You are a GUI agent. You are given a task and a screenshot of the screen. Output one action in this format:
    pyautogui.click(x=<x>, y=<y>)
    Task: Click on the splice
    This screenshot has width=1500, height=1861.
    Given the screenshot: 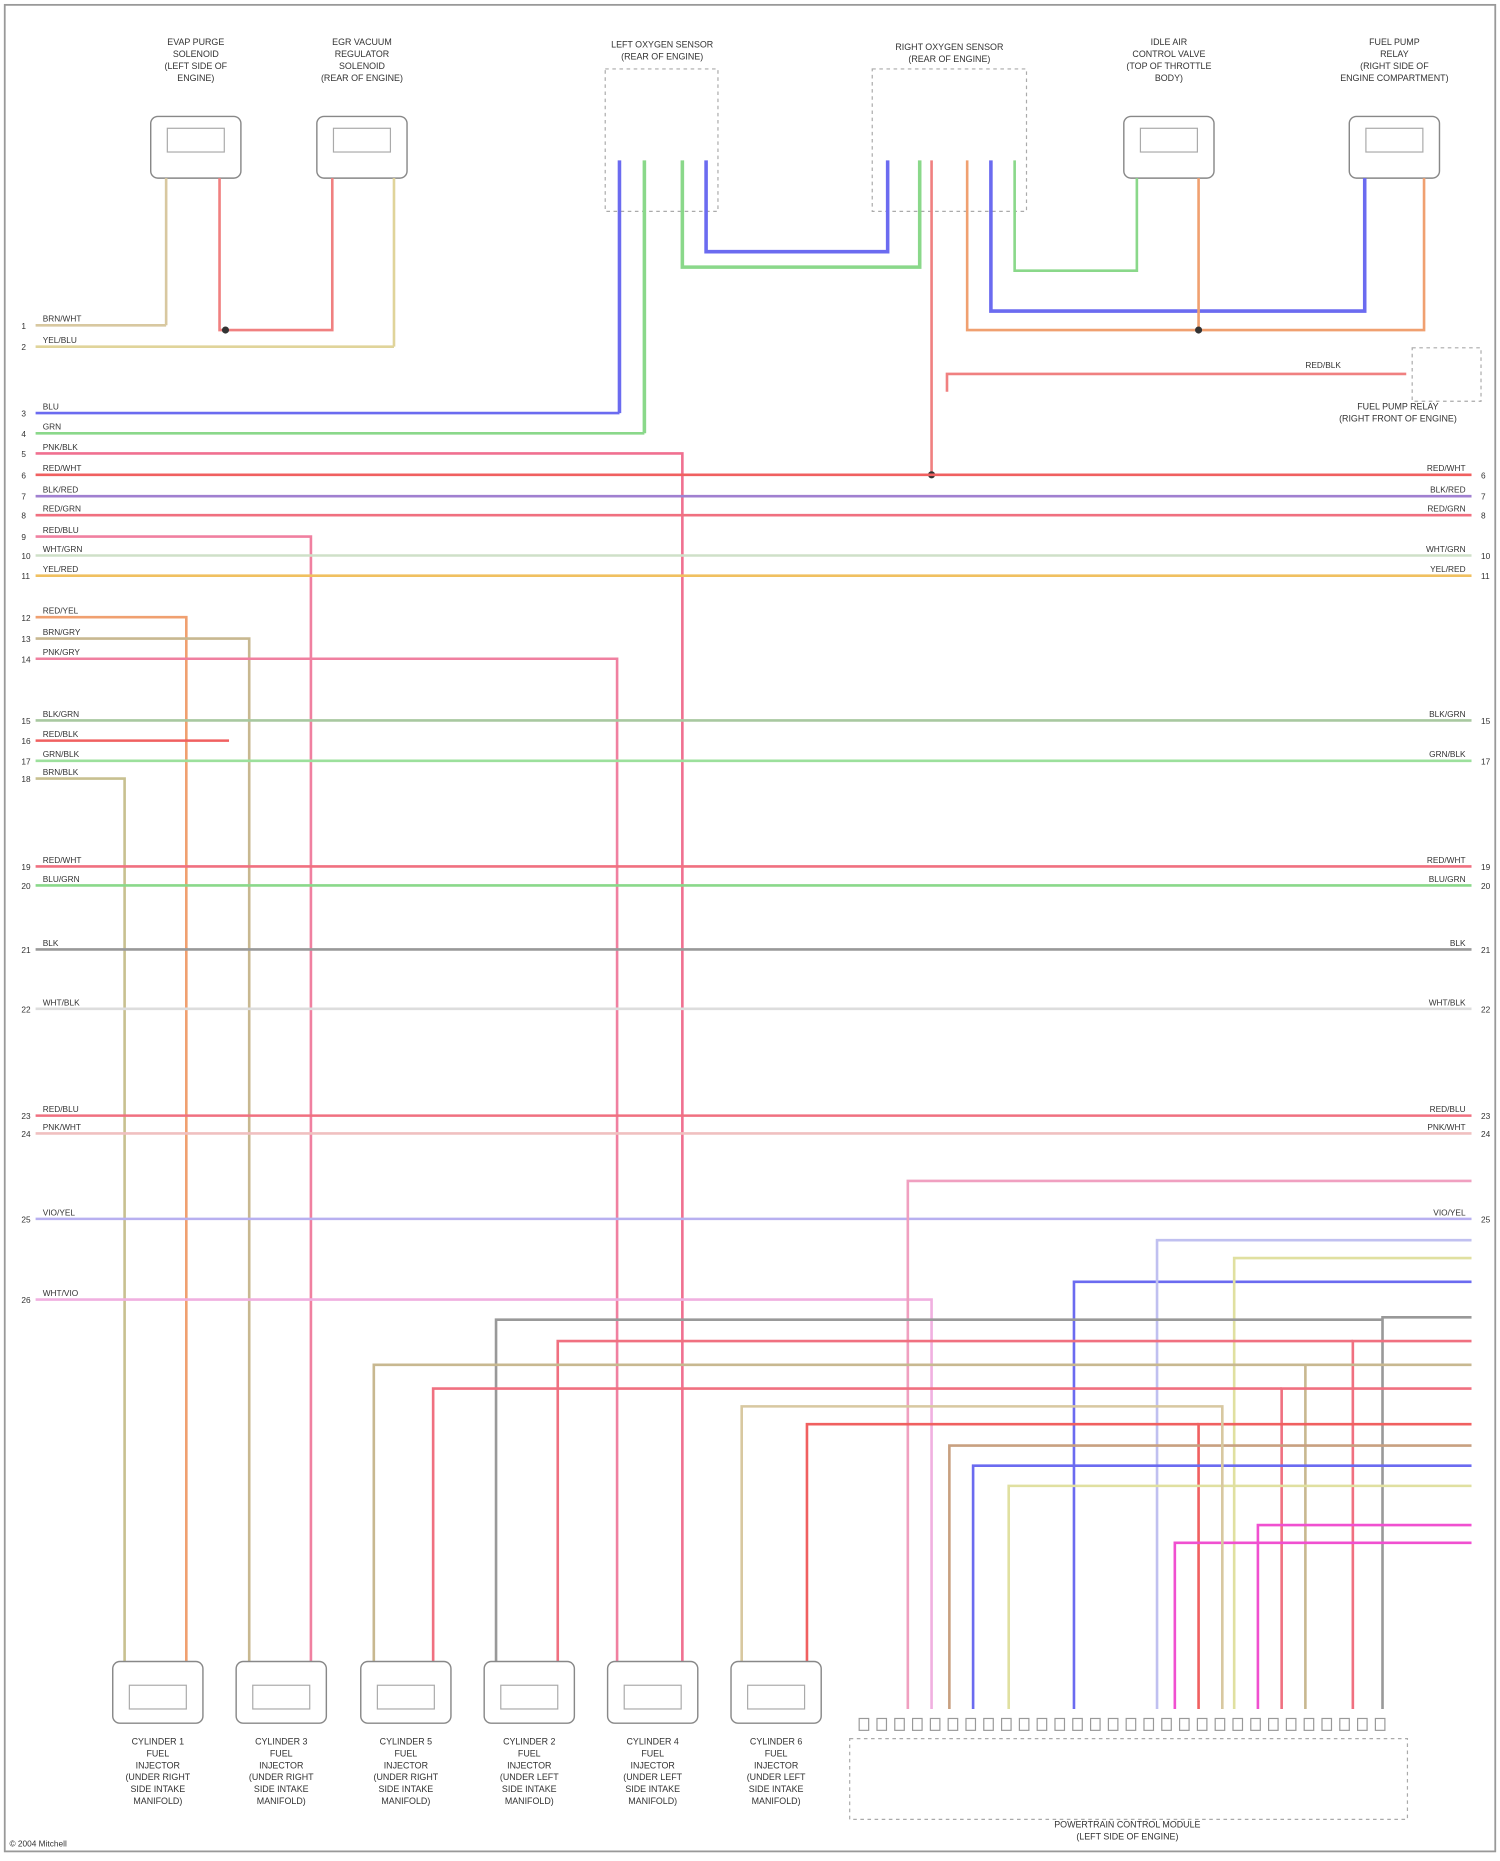 What is the action you would take?
    pyautogui.click(x=1199, y=330)
    